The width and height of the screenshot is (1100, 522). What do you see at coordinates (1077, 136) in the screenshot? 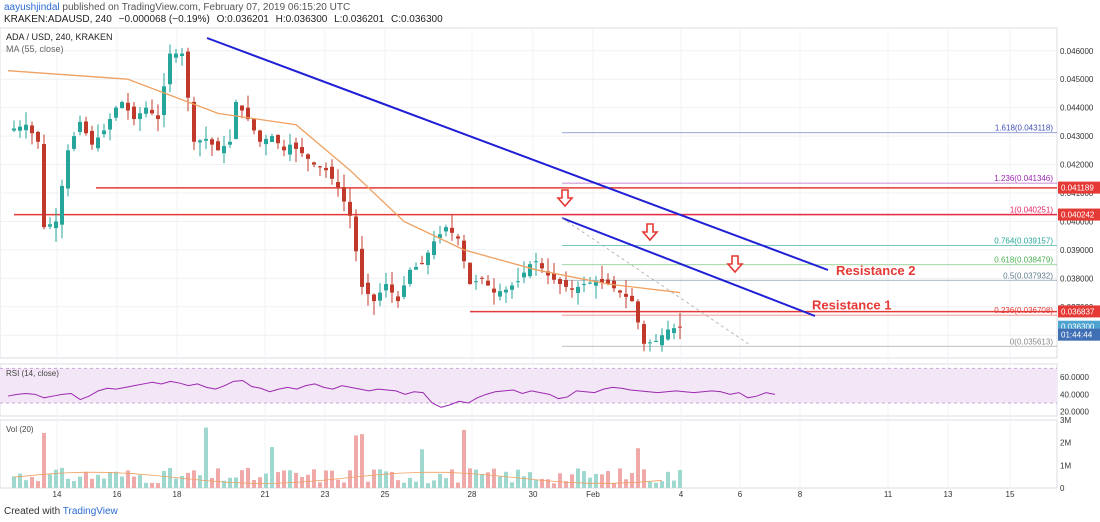
I see `y-tick-label: 0.043000` at bounding box center [1077, 136].